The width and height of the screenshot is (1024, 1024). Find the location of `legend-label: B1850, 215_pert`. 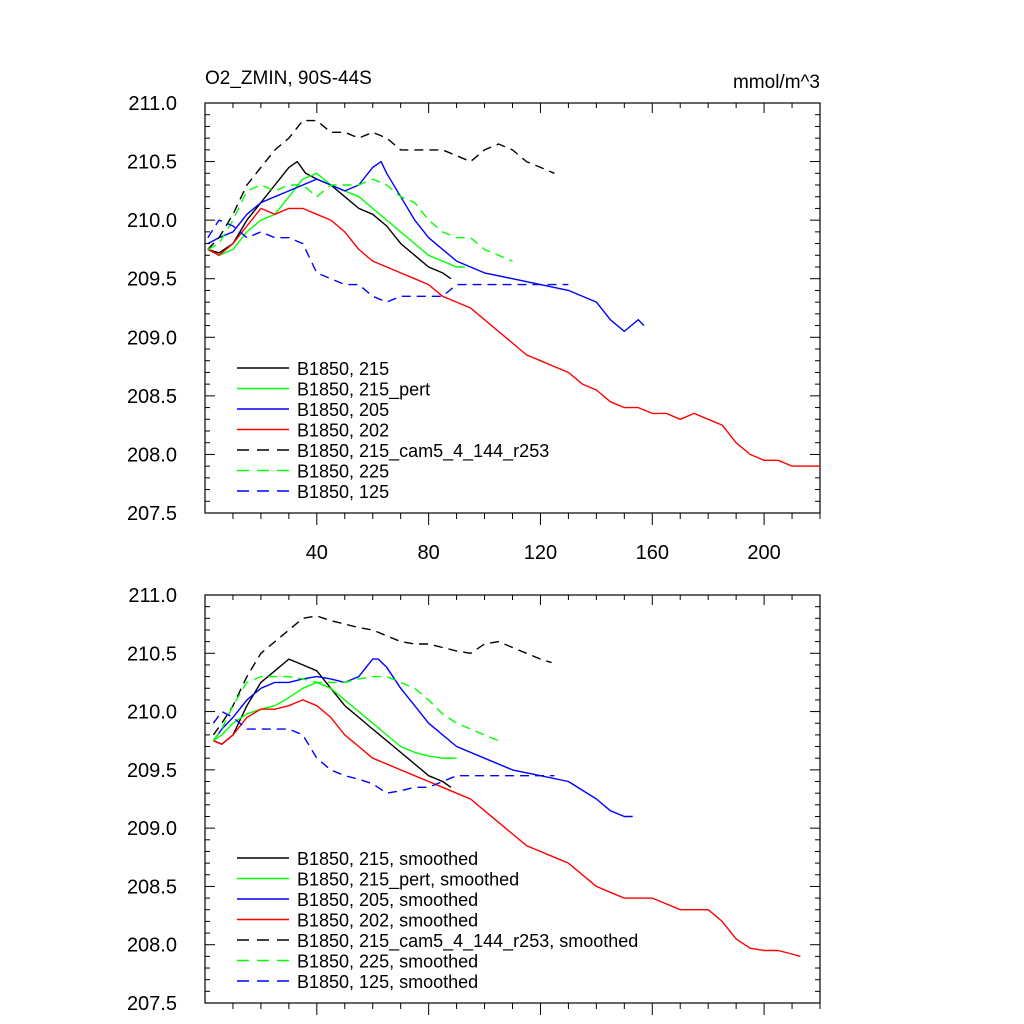

legend-label: B1850, 215_pert is located at coordinates (363, 390).